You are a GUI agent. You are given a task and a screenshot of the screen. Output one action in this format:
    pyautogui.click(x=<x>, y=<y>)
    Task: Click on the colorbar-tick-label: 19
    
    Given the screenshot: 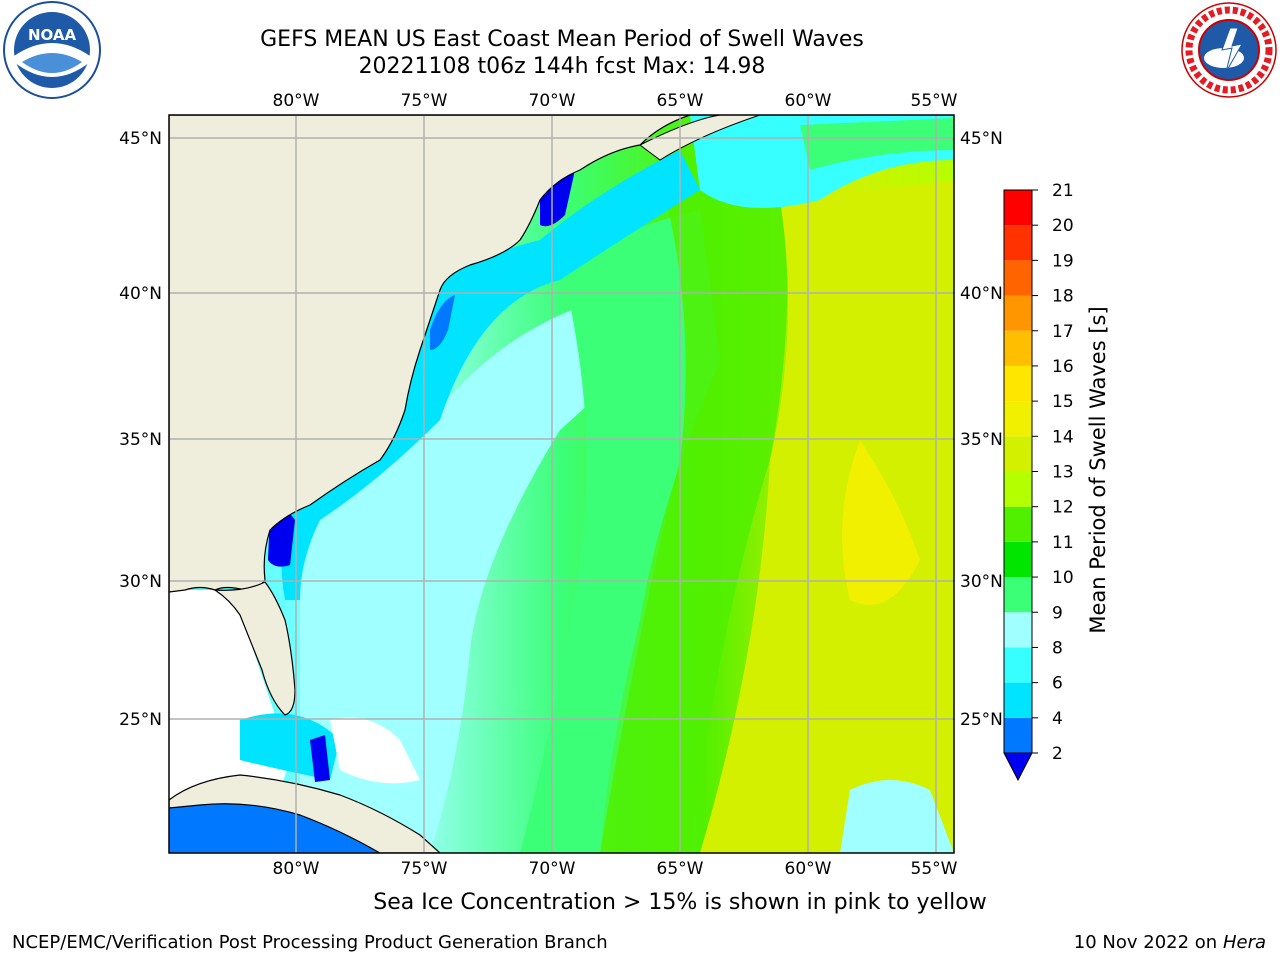 What is the action you would take?
    pyautogui.click(x=1063, y=261)
    